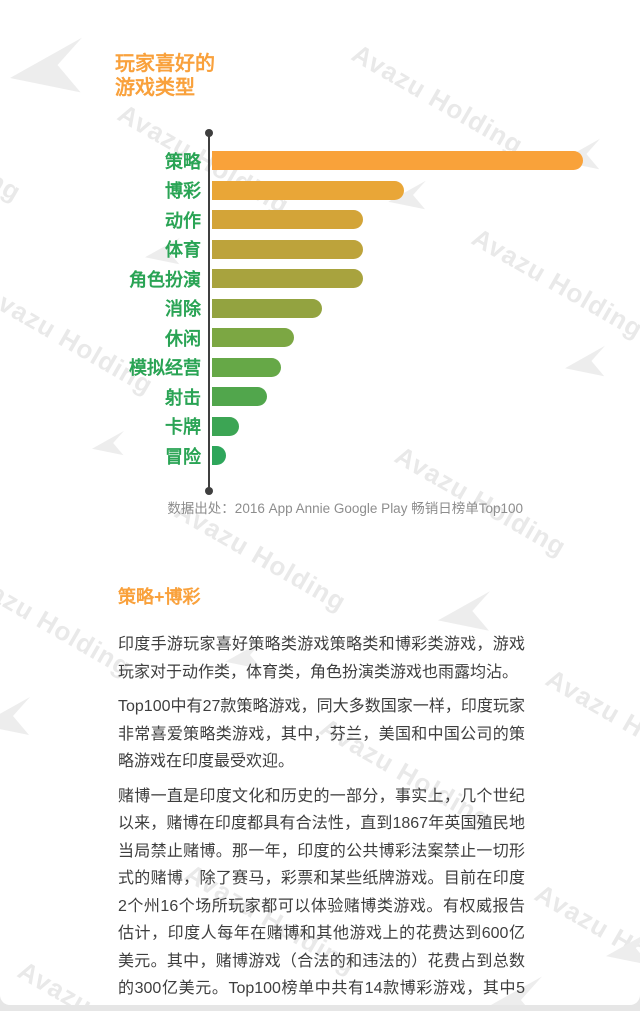 The image size is (640, 1011). What do you see at coordinates (370, 368) in the screenshot?
I see `chart-row: 模拟经营` at bounding box center [370, 368].